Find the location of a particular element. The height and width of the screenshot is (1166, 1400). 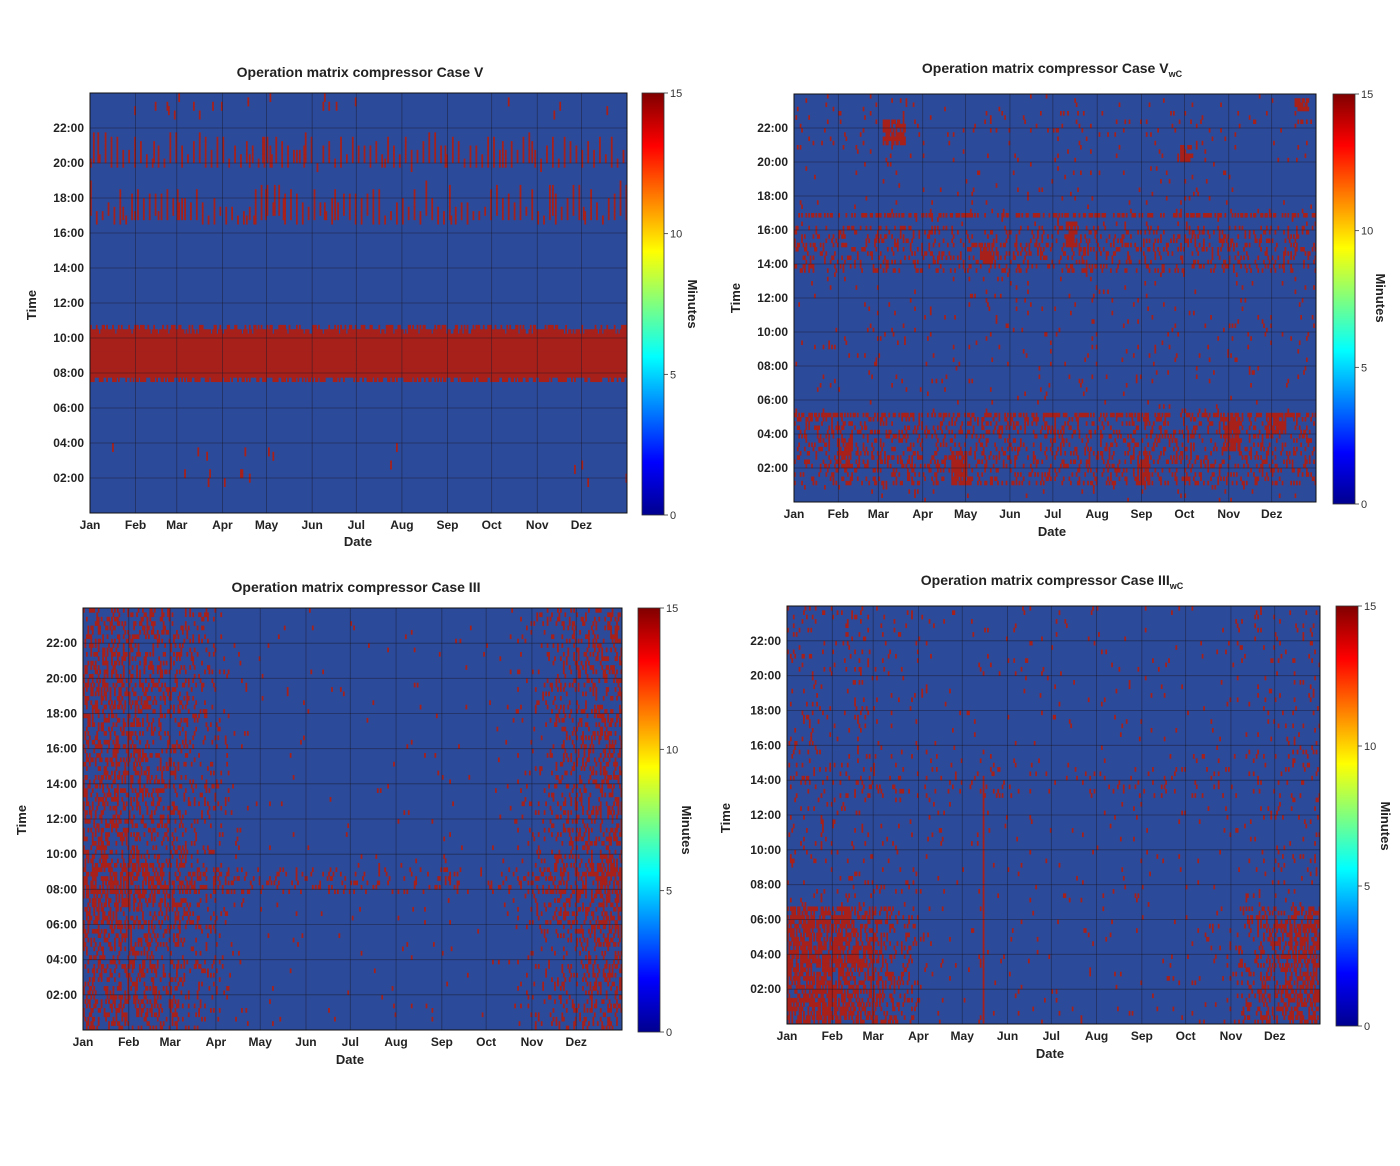

y-tick-label: 20:00 is located at coordinates (68, 163).